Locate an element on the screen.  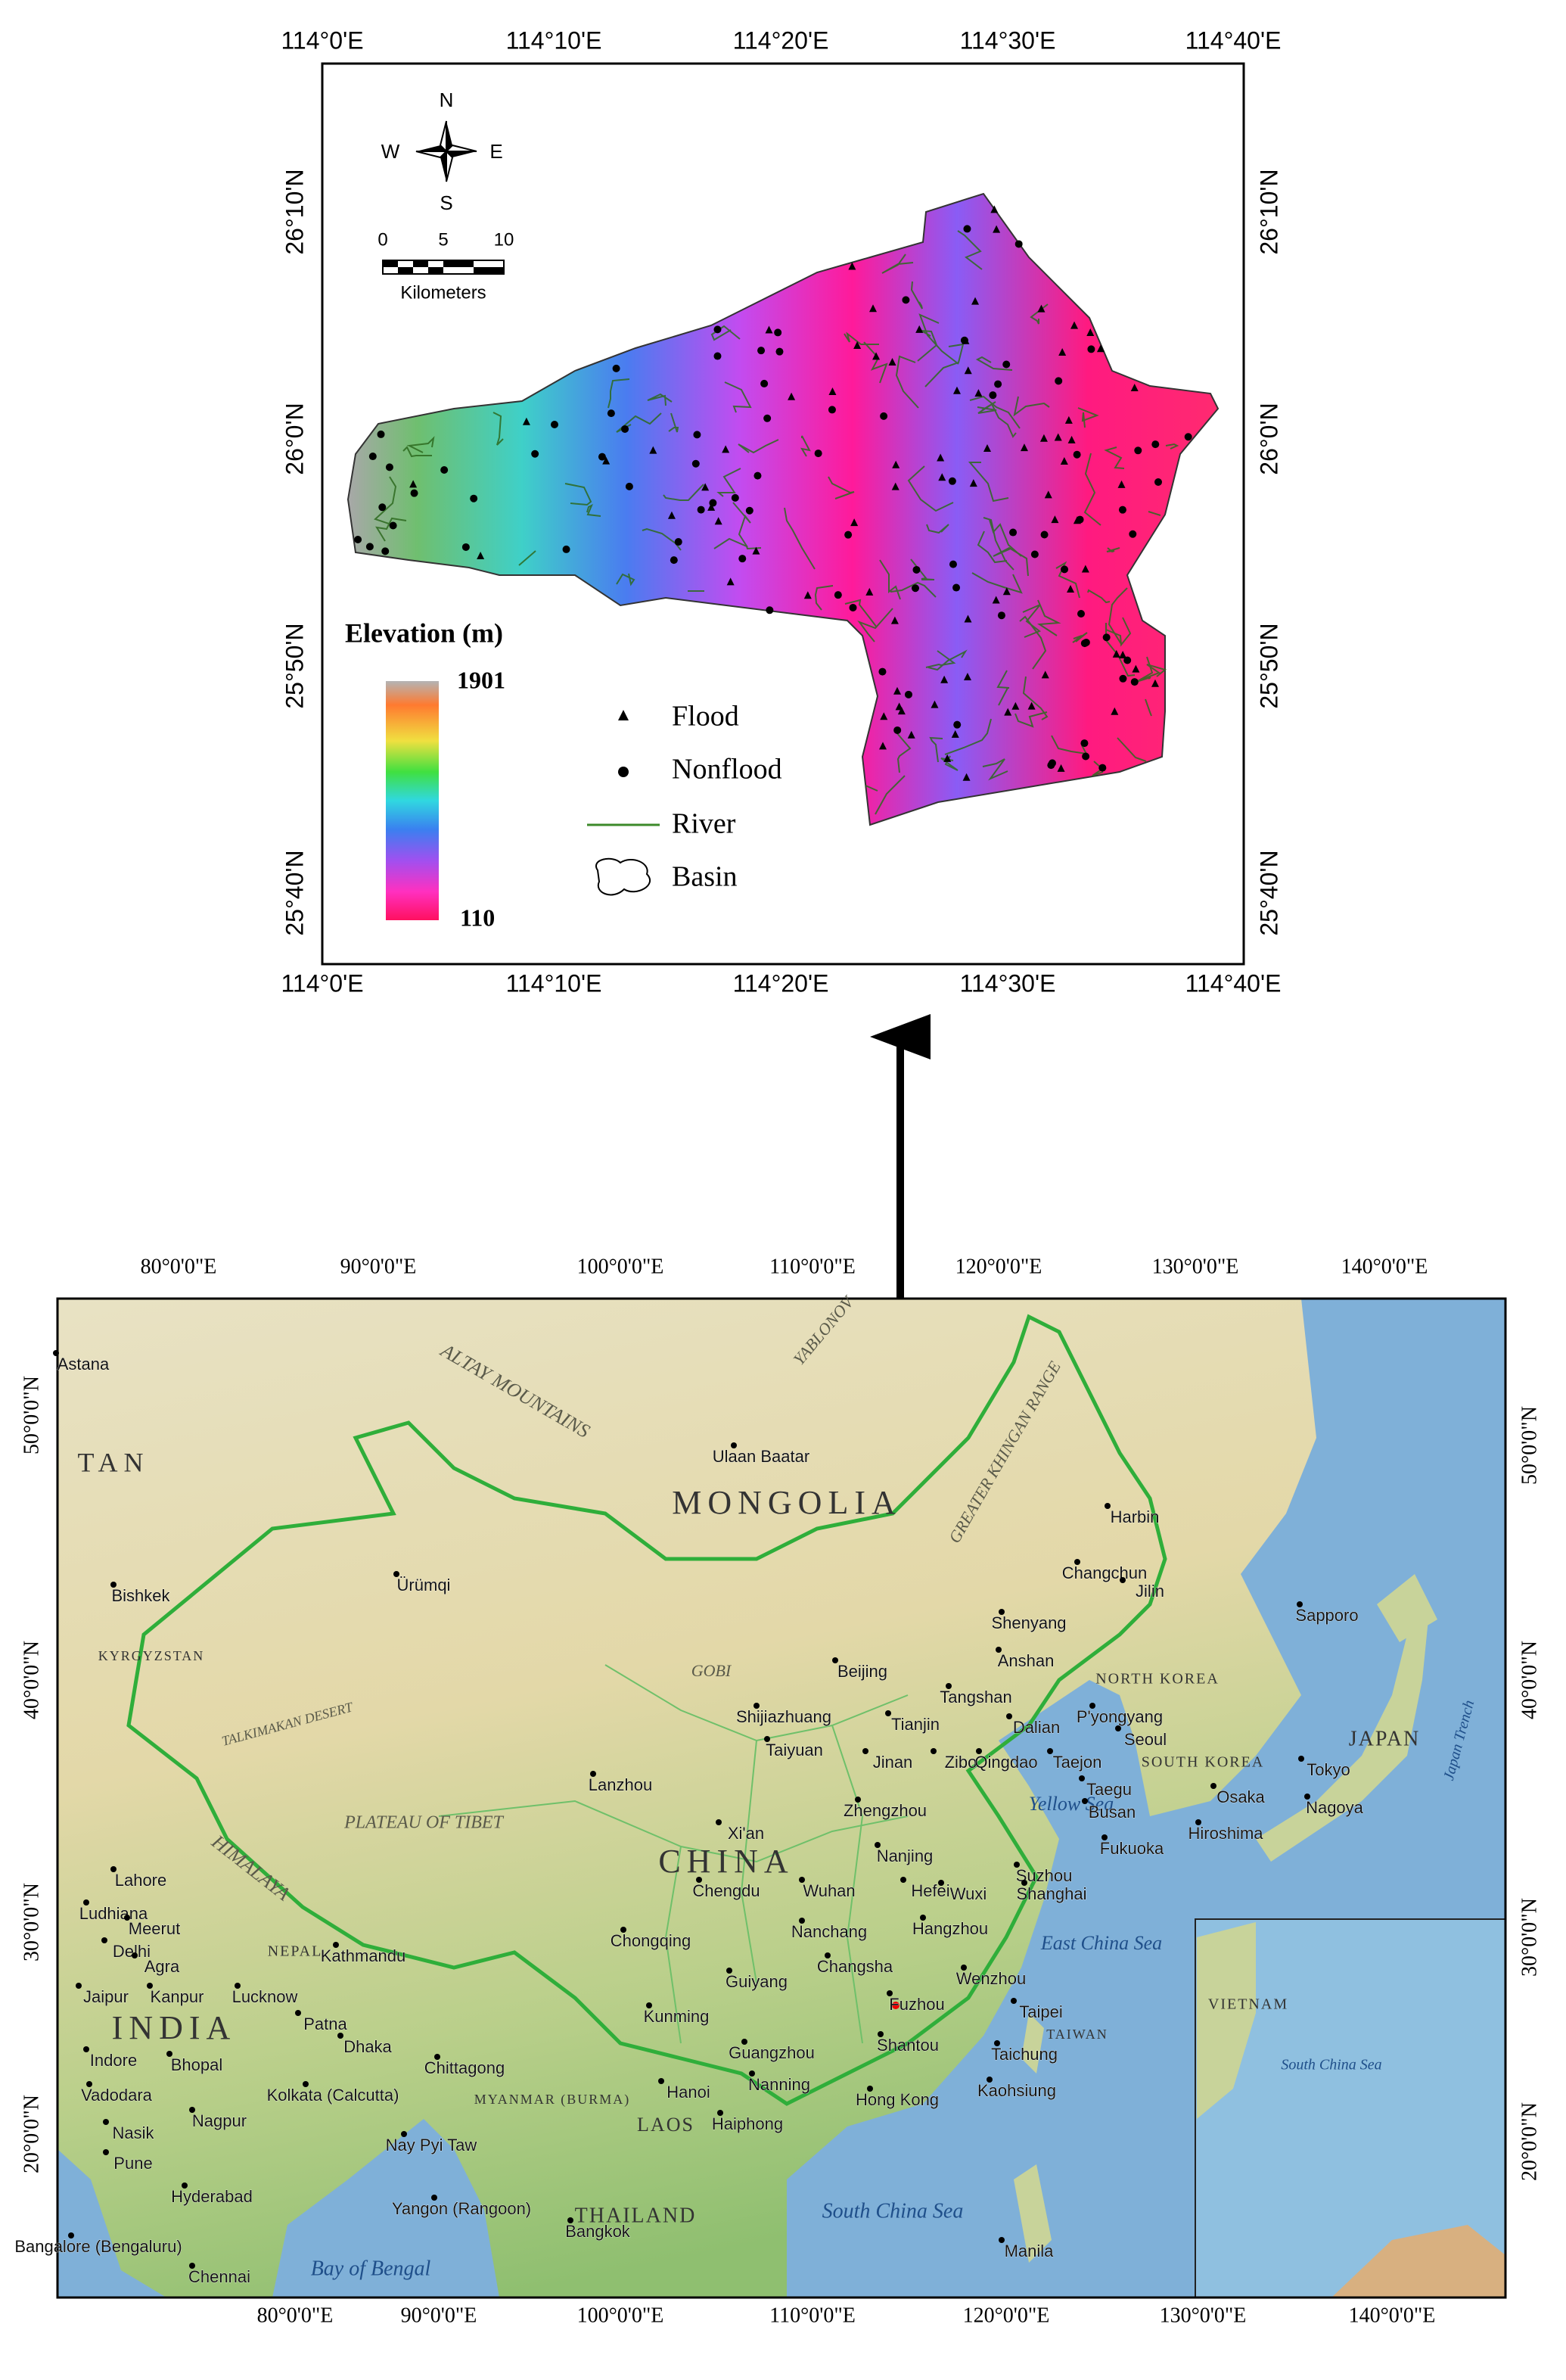
city-label: Hangzhou is located at coordinates (950, 1928).